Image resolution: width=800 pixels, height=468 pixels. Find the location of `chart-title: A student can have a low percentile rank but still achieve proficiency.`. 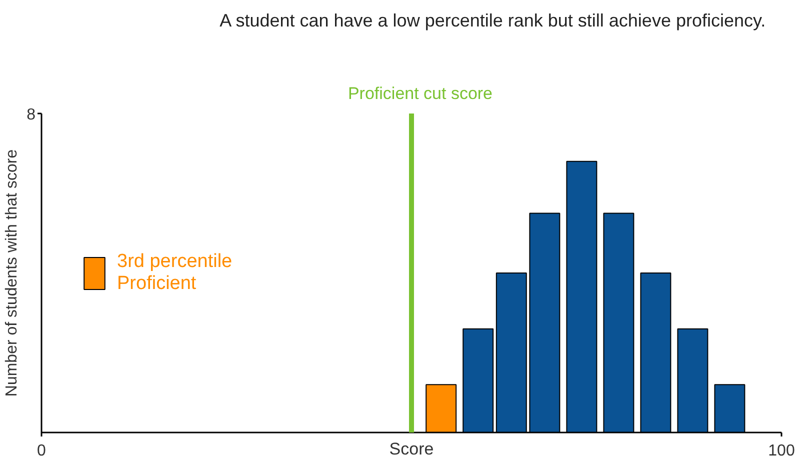

chart-title: A student can have a low percentile rank but still achieve proficiency. is located at coordinates (493, 20).